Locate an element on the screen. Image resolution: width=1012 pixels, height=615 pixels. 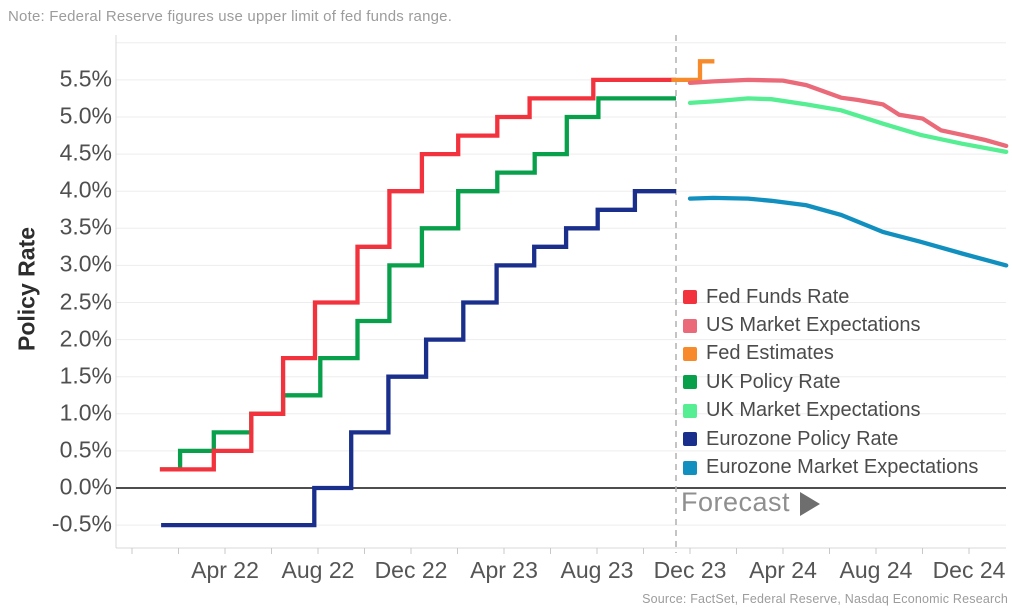
x-tick-label: Apr 22 is located at coordinates (225, 570).